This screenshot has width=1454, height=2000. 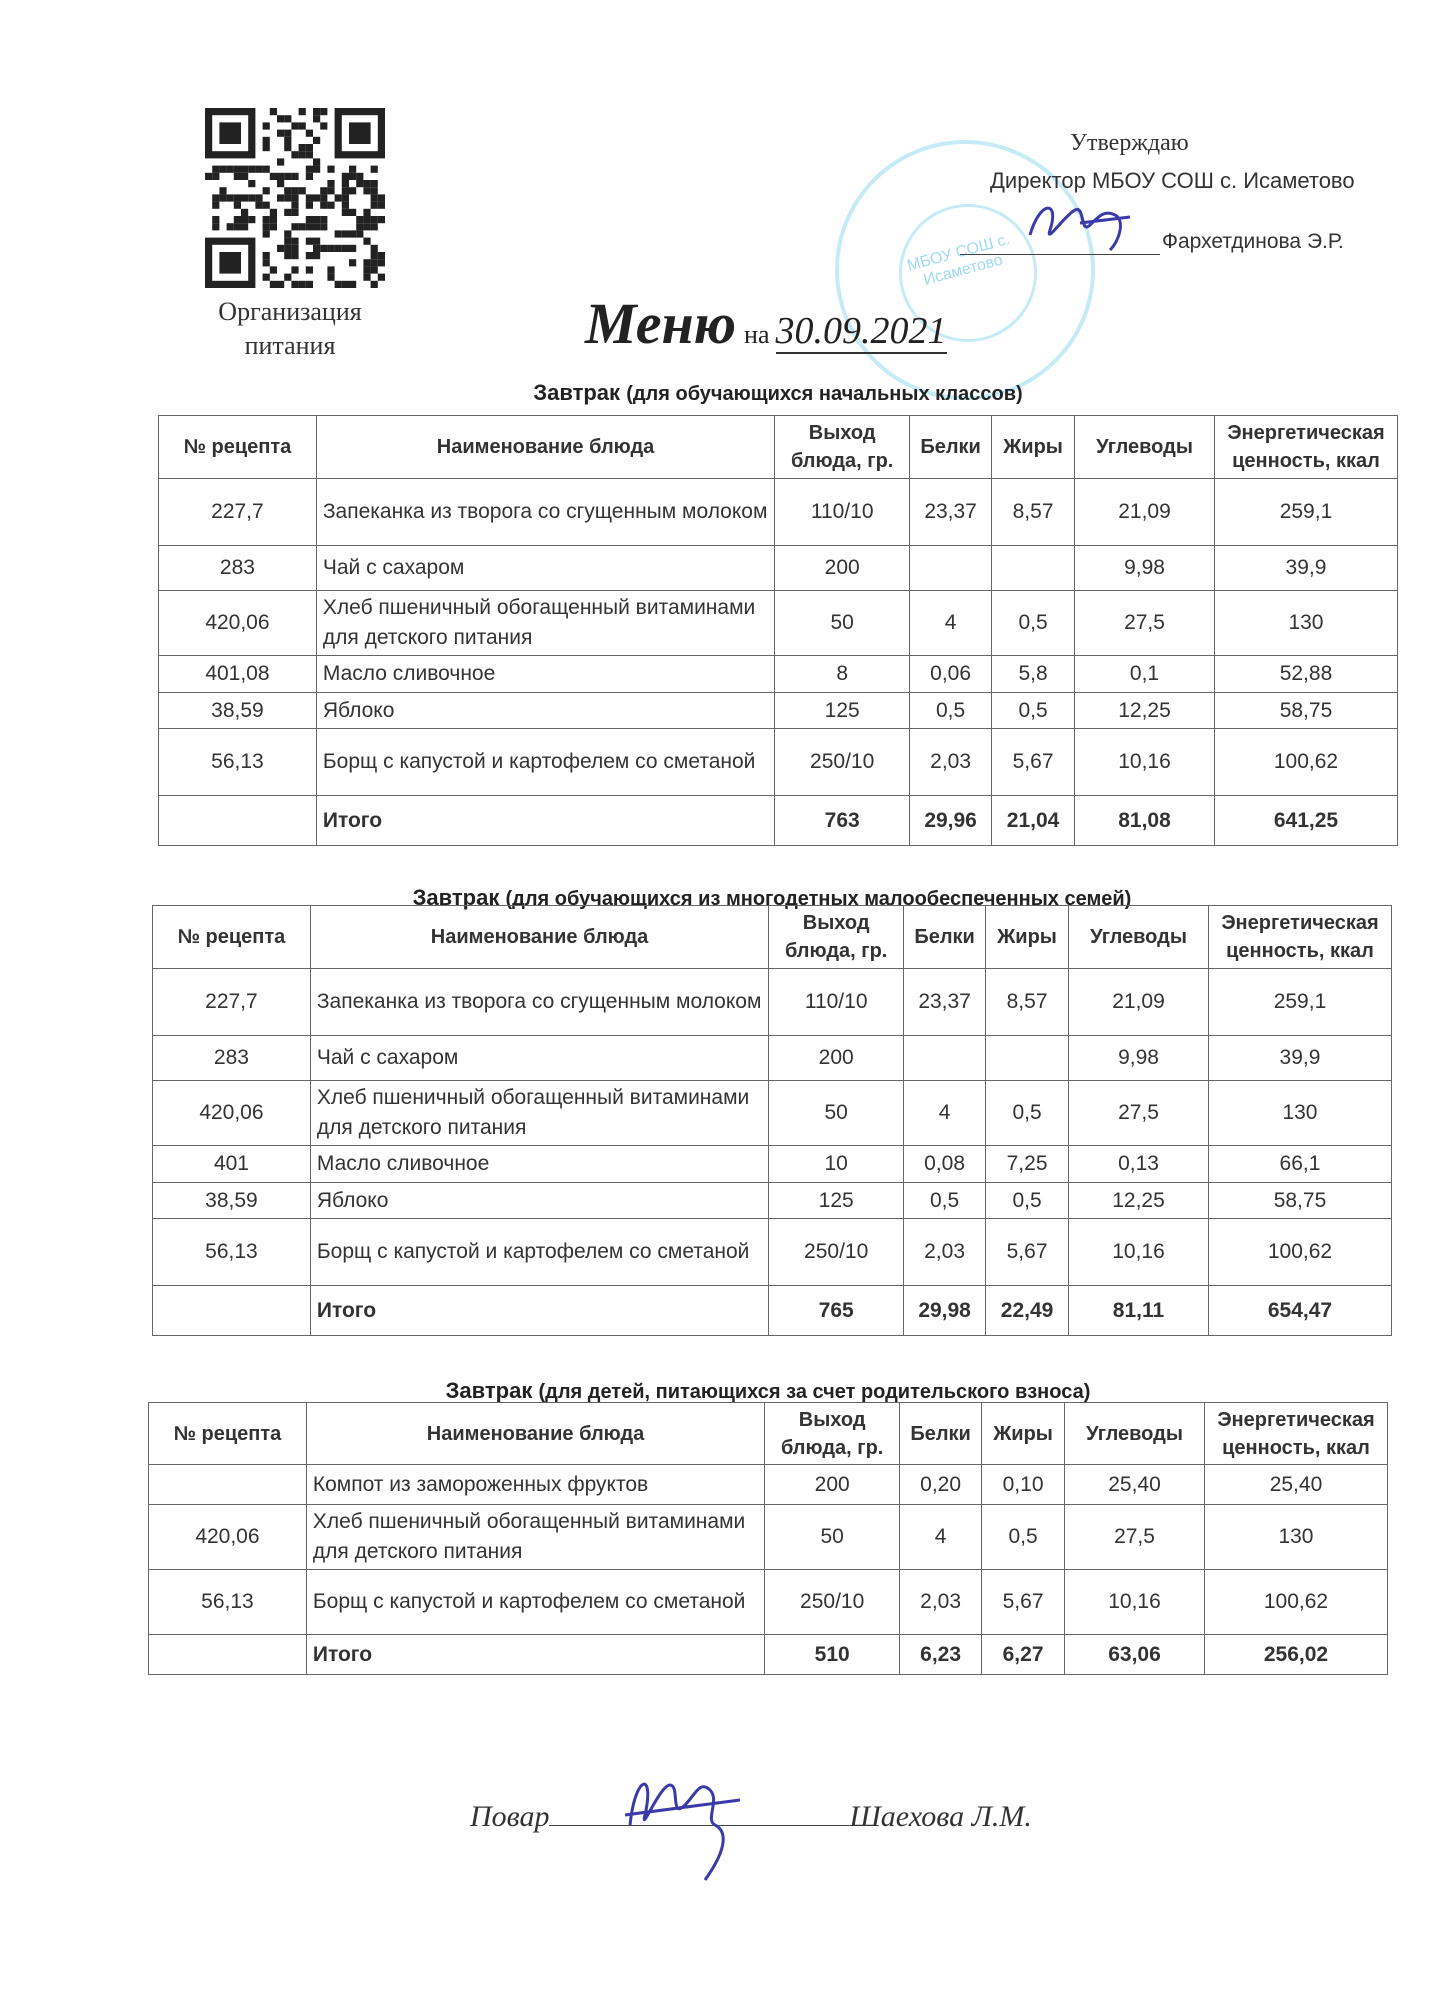 I want to click on table-row: 283 Чай с сахаром 200 9,98 39,9, so click(x=772, y=1058).